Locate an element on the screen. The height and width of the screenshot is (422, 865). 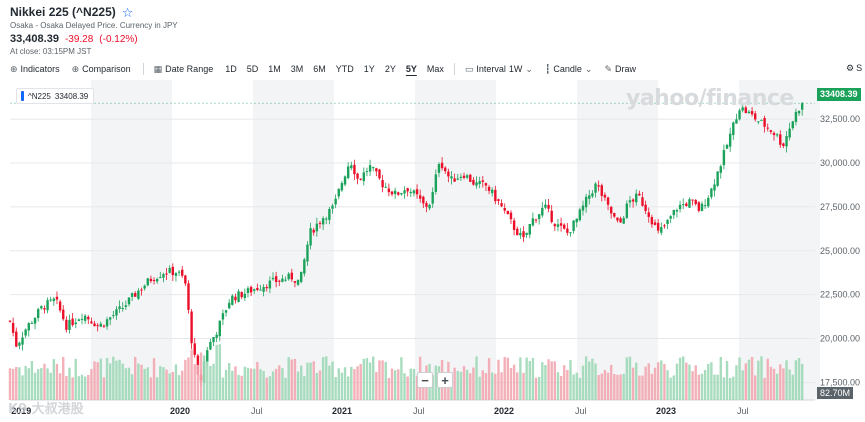
last-volume-label: 82.70M is located at coordinates (835, 393).